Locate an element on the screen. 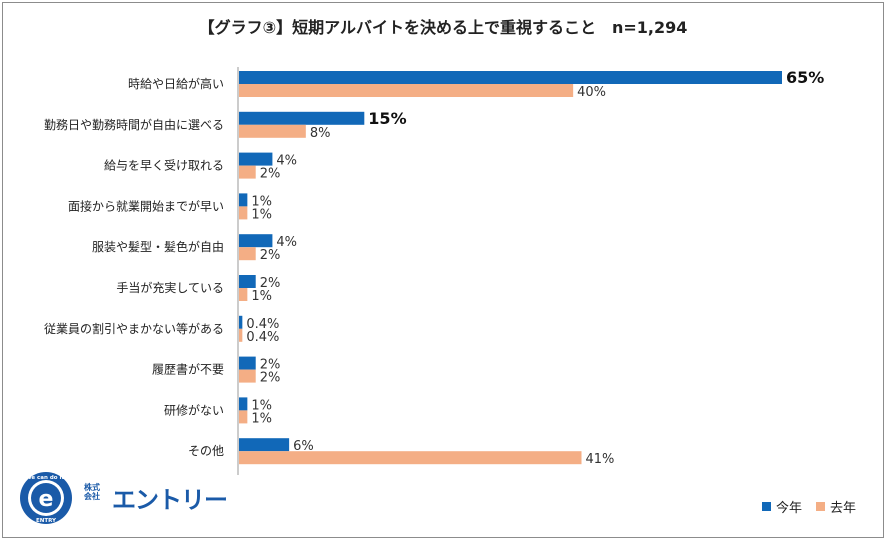  legend-label-this-year: 今年 is located at coordinates (789, 508).